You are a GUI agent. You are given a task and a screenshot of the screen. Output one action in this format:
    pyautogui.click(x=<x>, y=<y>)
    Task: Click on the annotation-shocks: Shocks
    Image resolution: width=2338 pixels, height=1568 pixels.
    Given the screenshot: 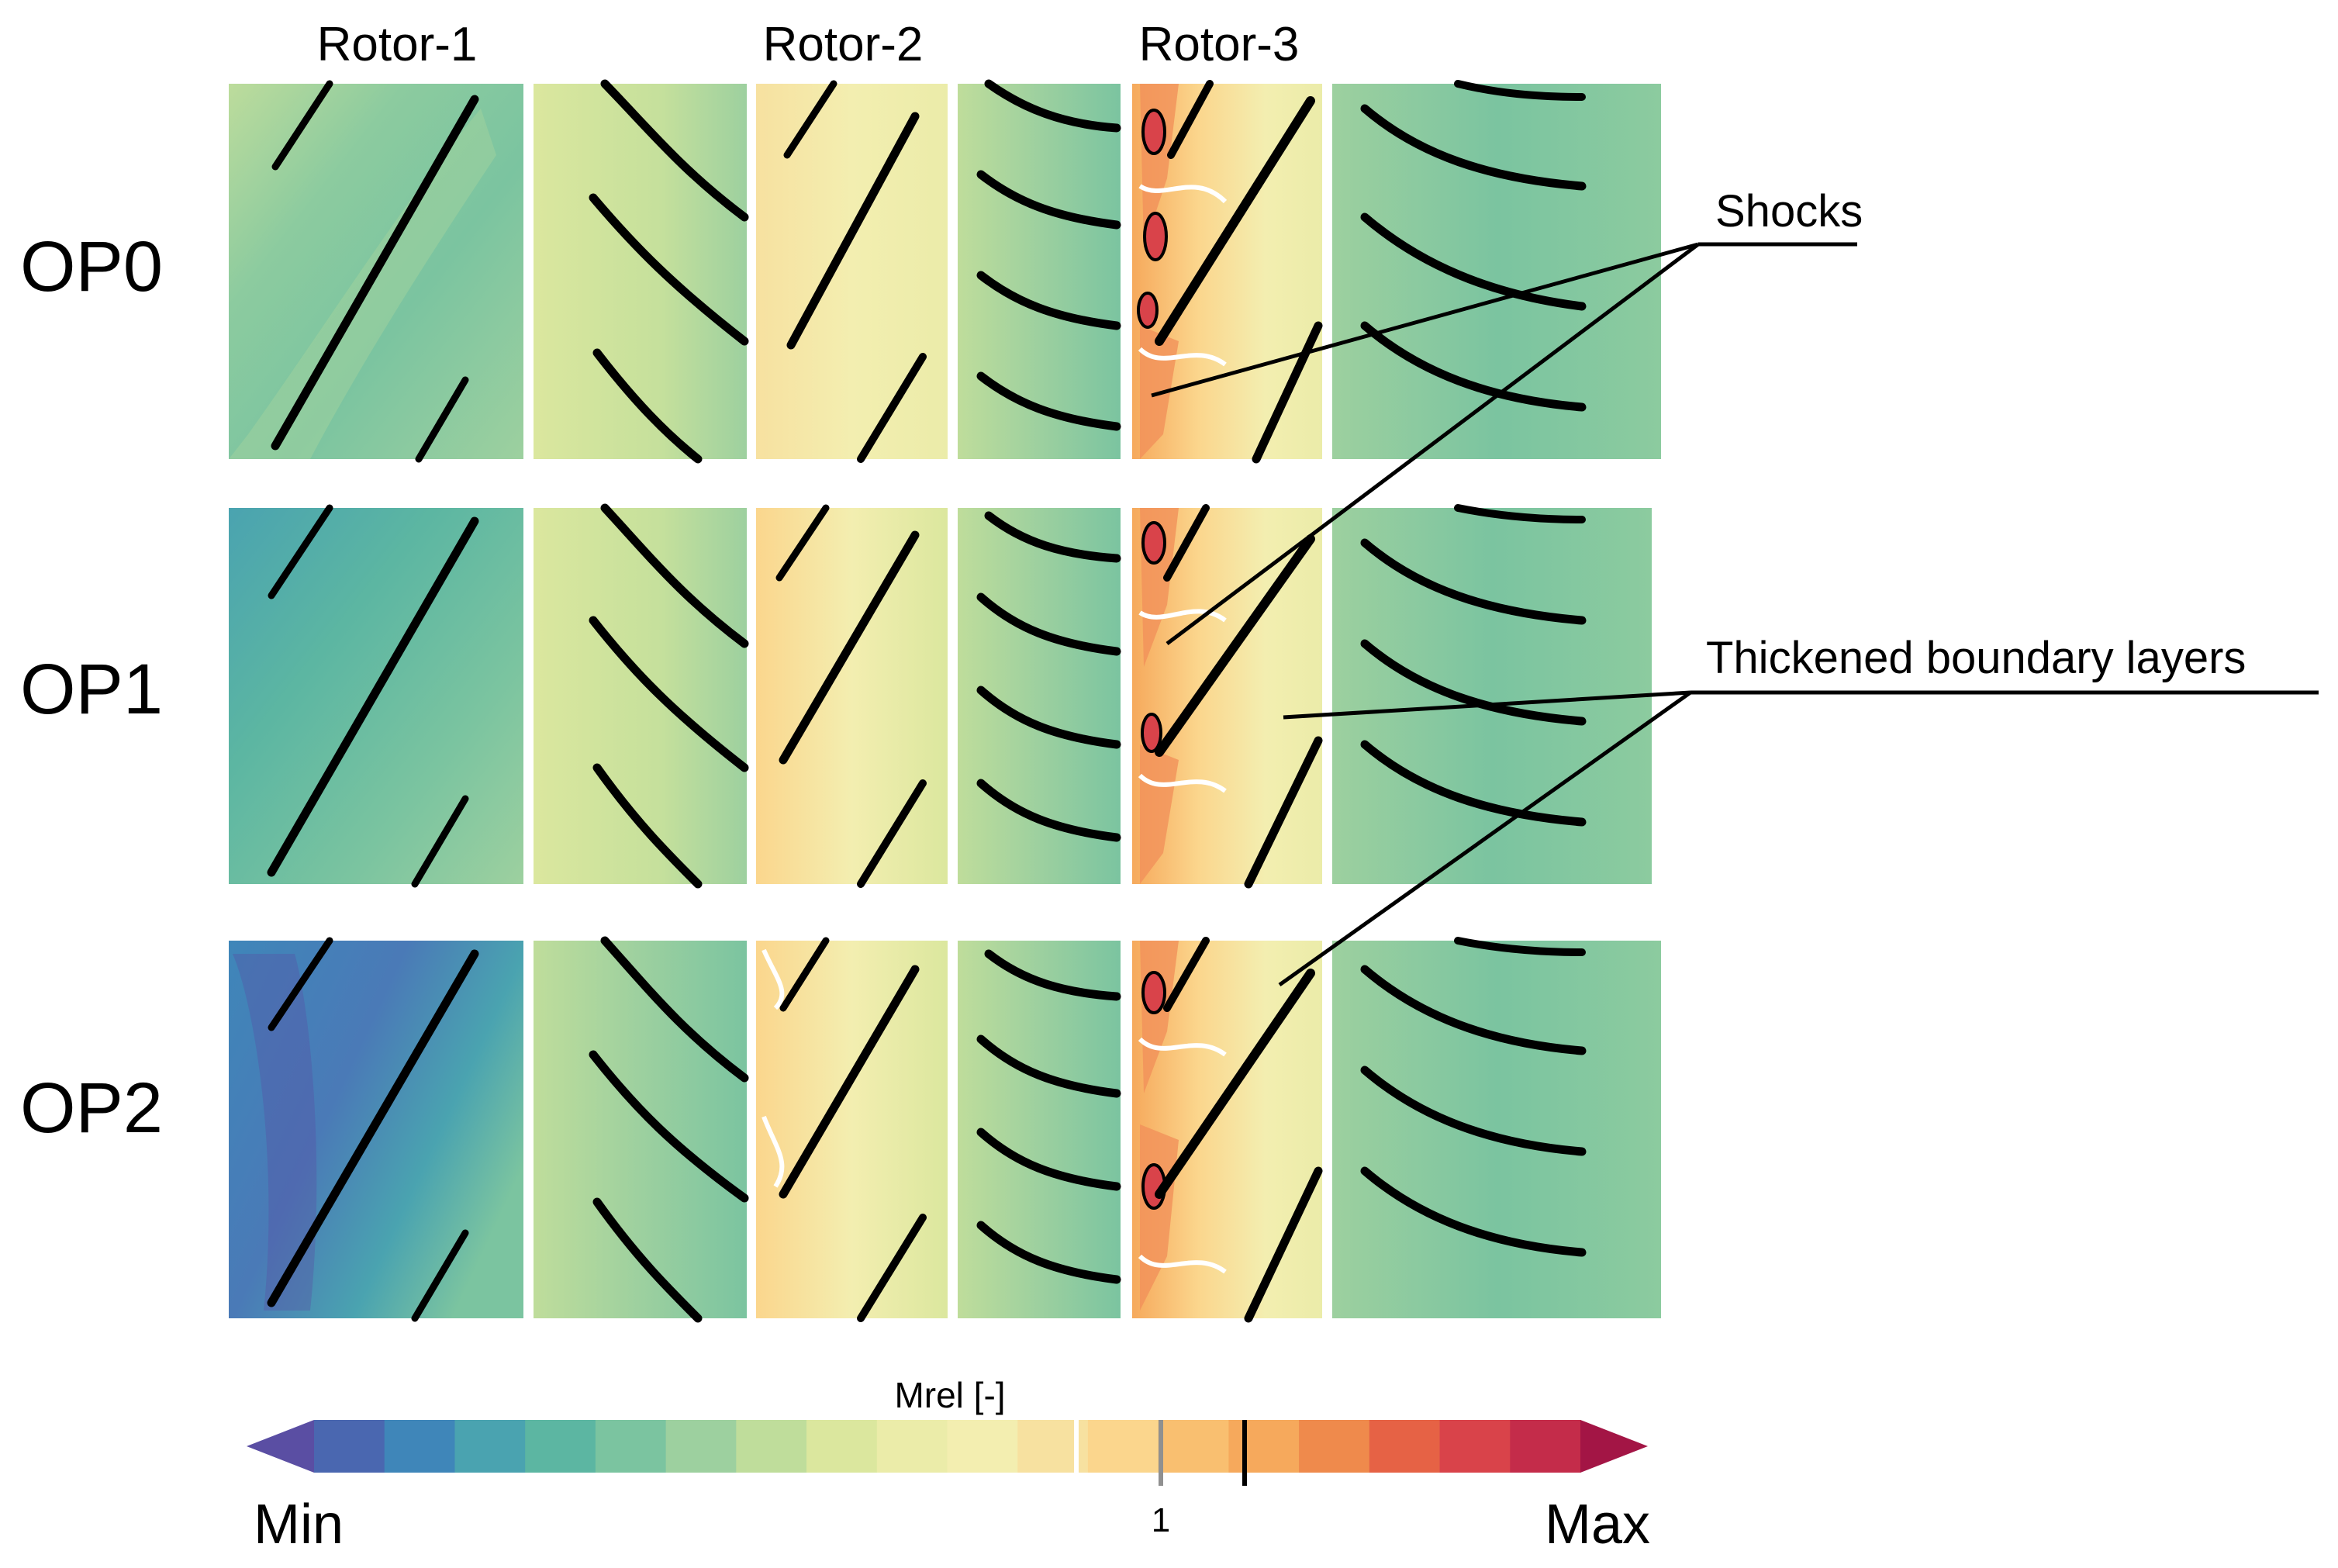 What is the action you would take?
    pyautogui.click(x=1507, y=415)
    